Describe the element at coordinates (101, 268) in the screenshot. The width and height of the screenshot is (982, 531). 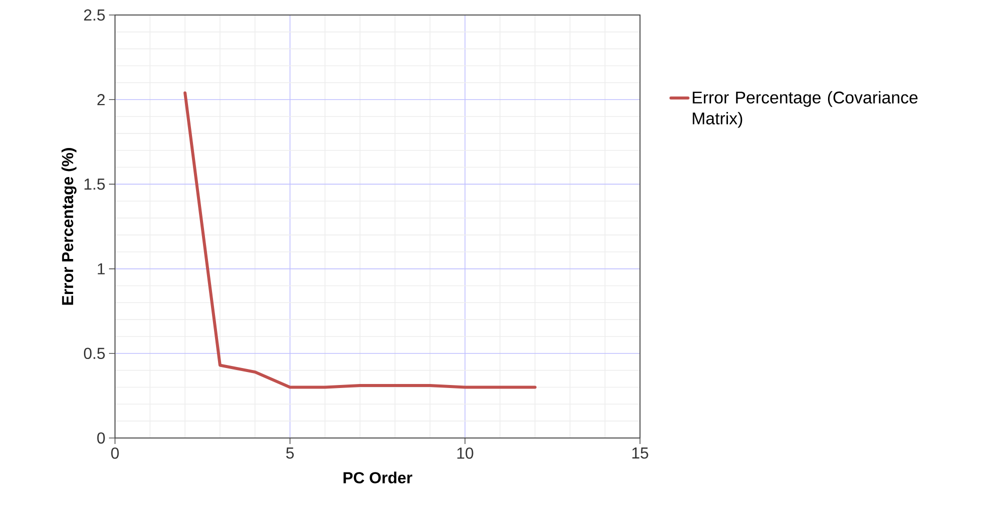
I see `y-tick-label: 1` at that location.